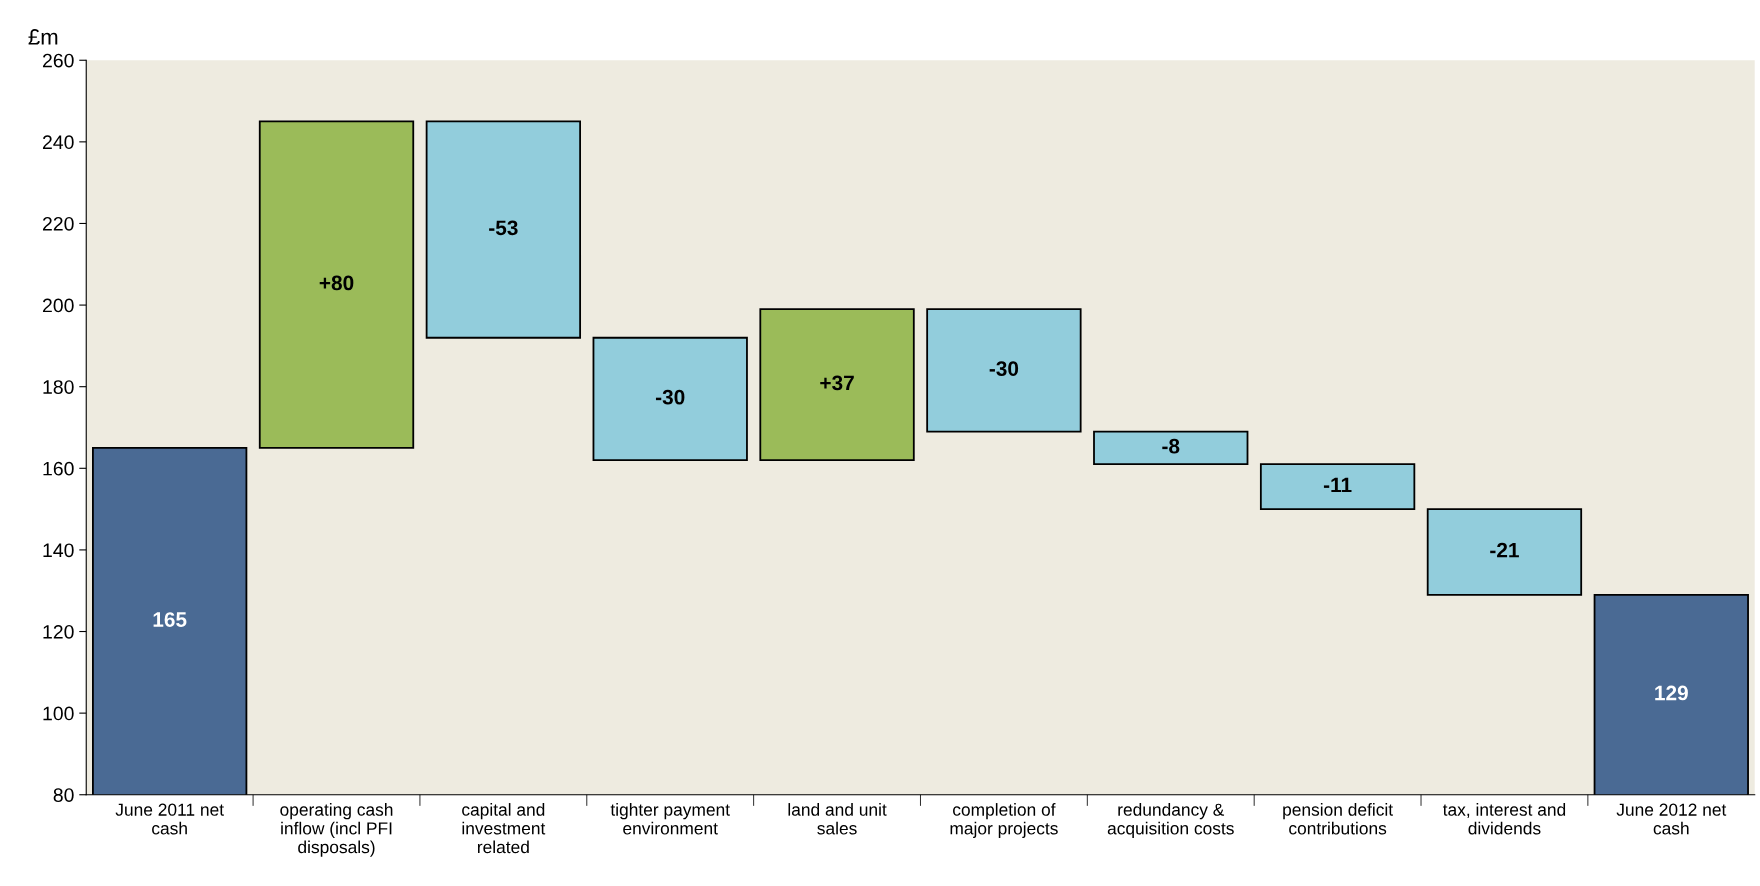 The width and height of the screenshot is (1760, 886). Describe the element at coordinates (169, 819) in the screenshot. I see `x-tick-label: June 2011 net cash` at that location.